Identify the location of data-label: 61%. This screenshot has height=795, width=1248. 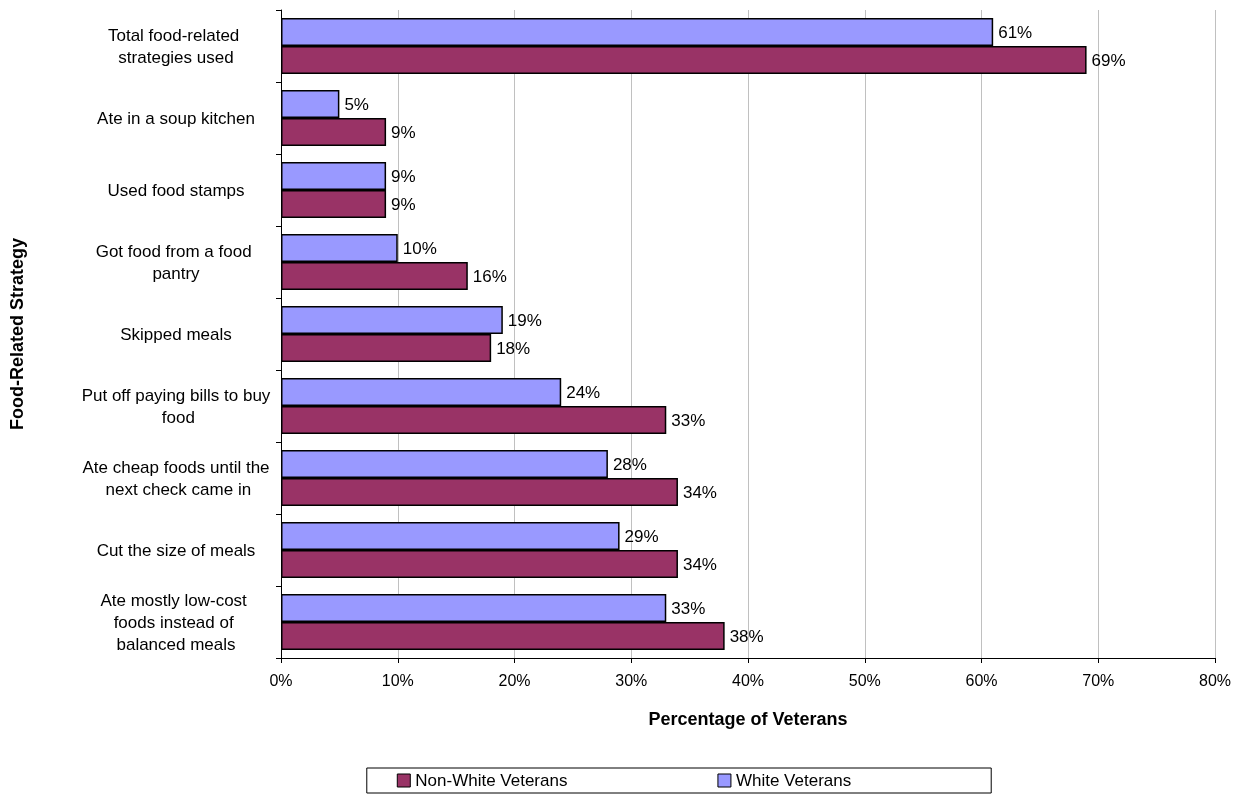
(1015, 32).